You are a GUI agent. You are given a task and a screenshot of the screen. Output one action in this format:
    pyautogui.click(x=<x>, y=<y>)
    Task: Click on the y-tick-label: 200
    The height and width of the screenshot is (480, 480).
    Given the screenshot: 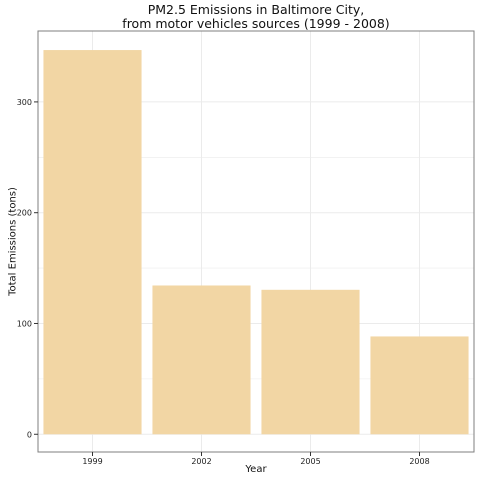 What is the action you would take?
    pyautogui.click(x=24, y=213)
    